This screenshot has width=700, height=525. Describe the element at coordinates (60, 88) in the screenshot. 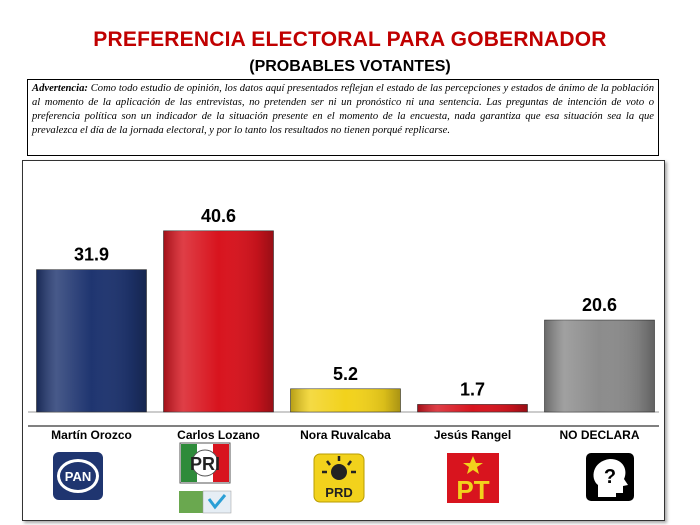

I see `disclaimer-lead: Advertencia:` at that location.